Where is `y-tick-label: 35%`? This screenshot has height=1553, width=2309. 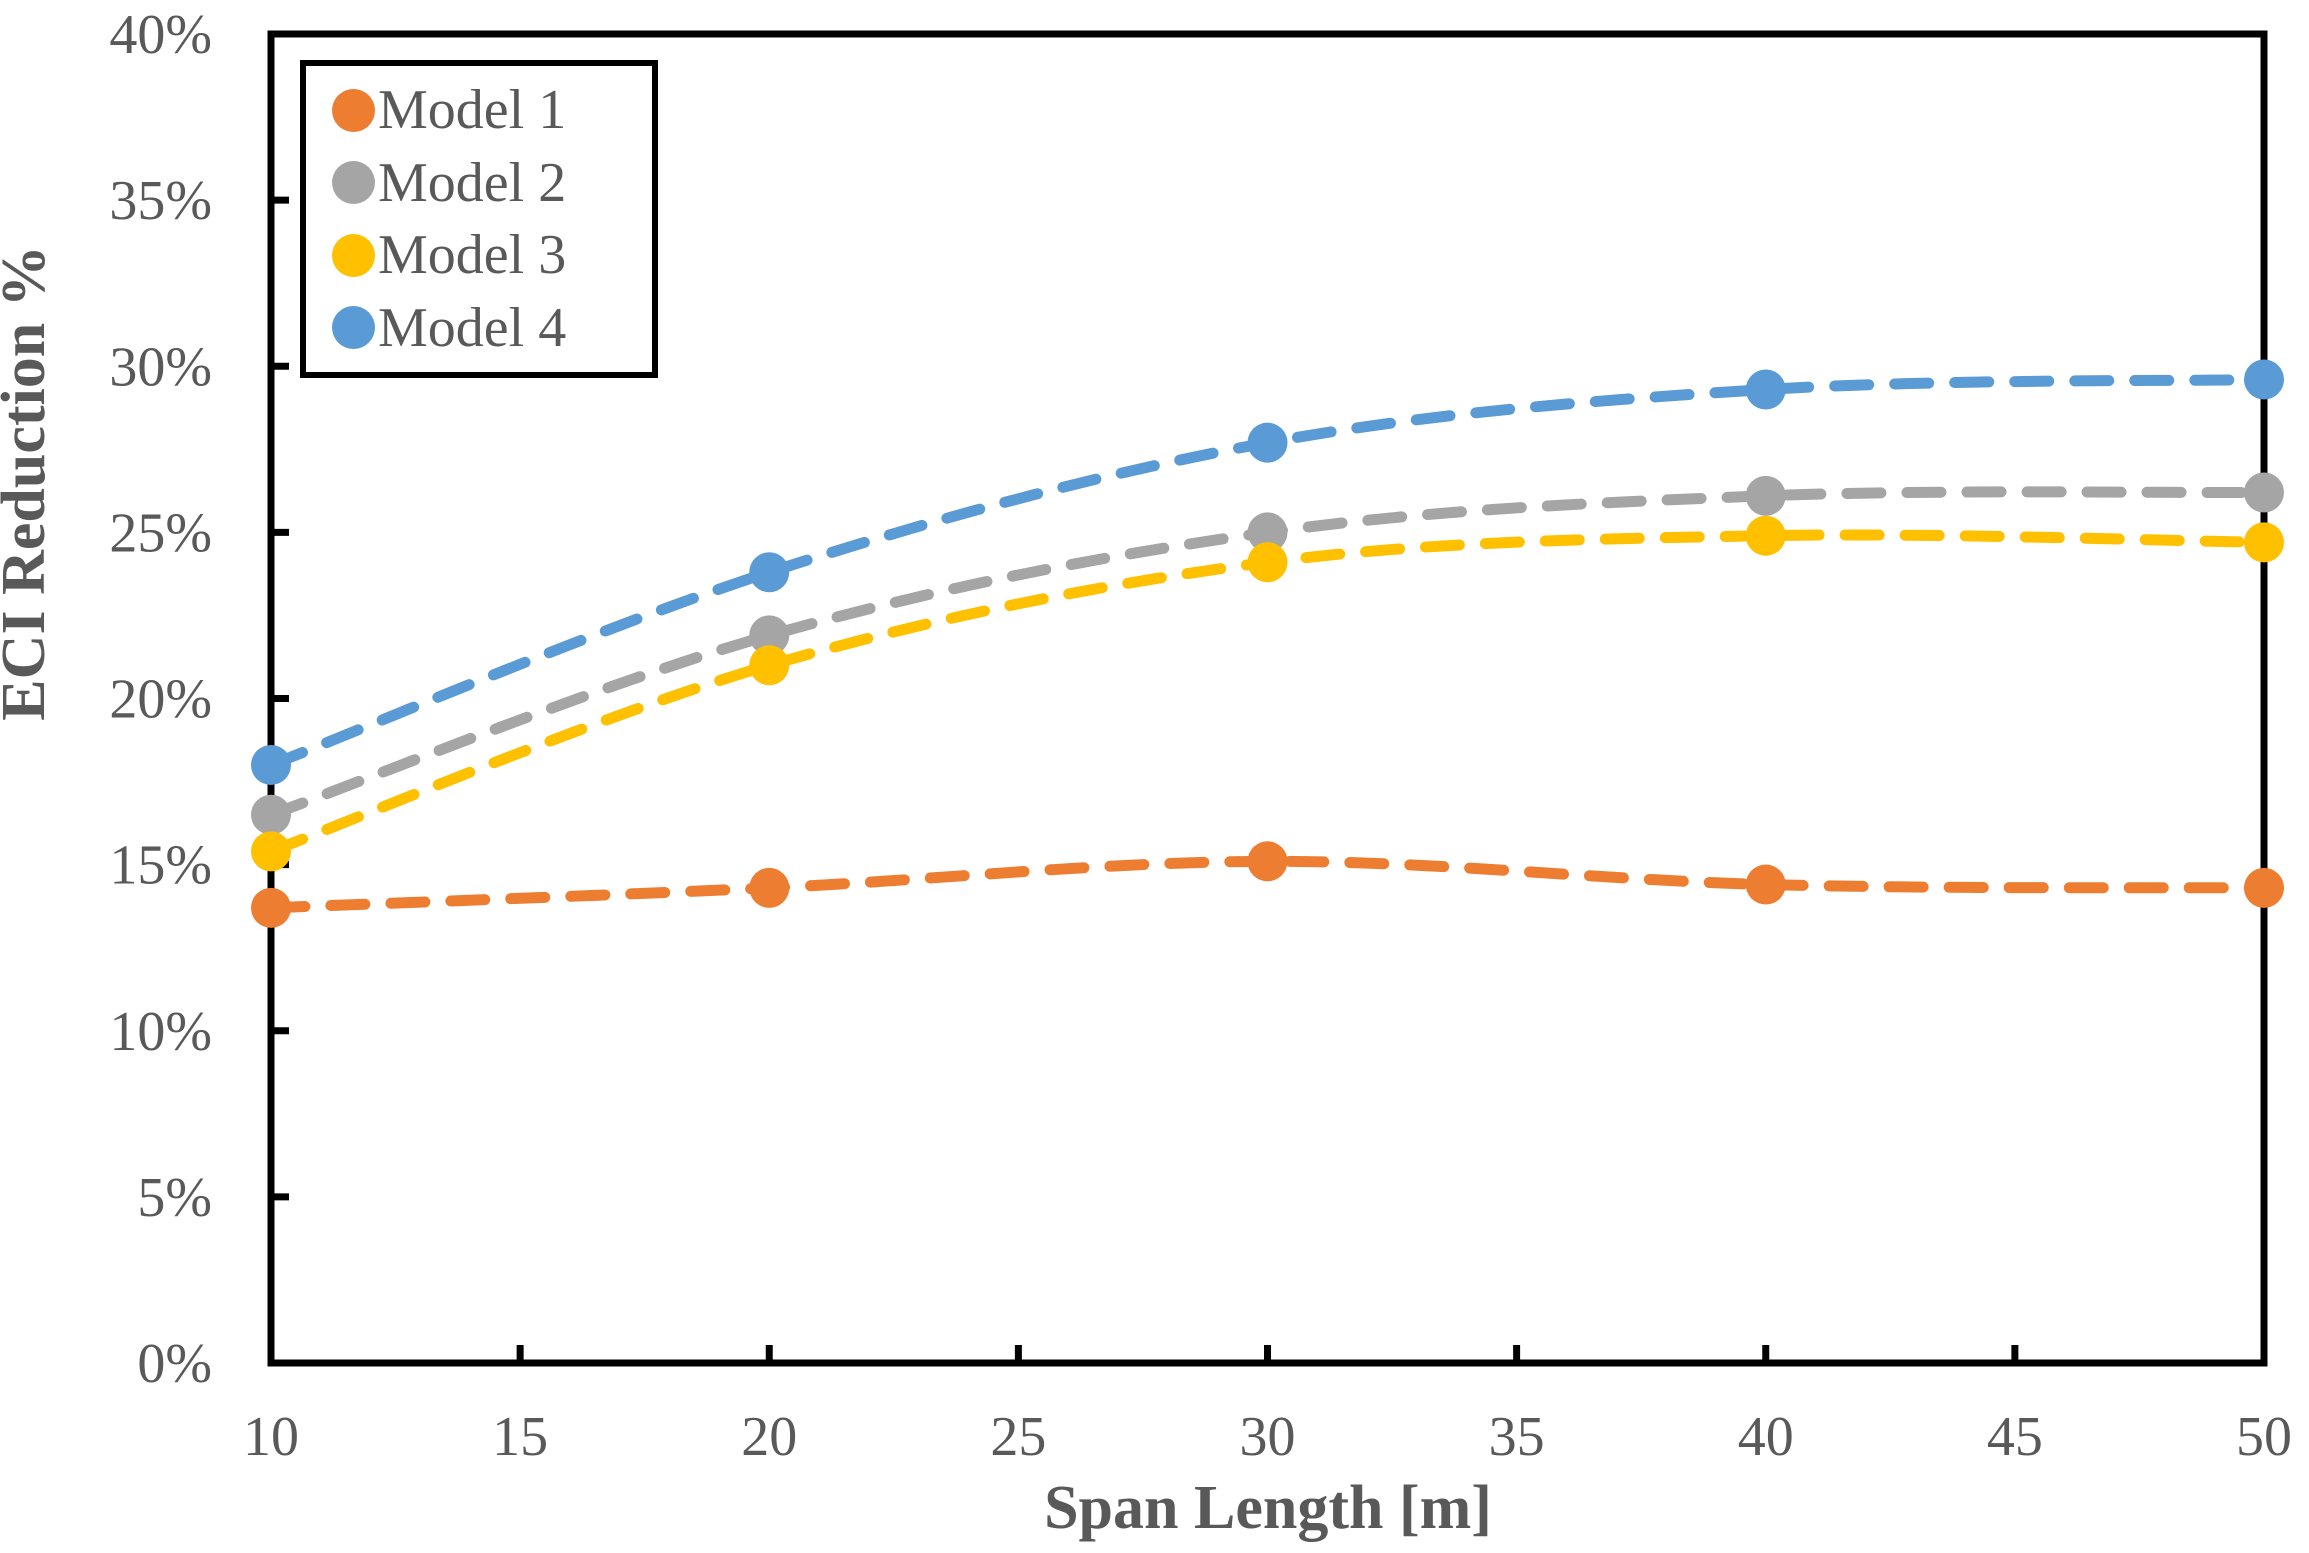
y-tick-label: 35% is located at coordinates (160, 201).